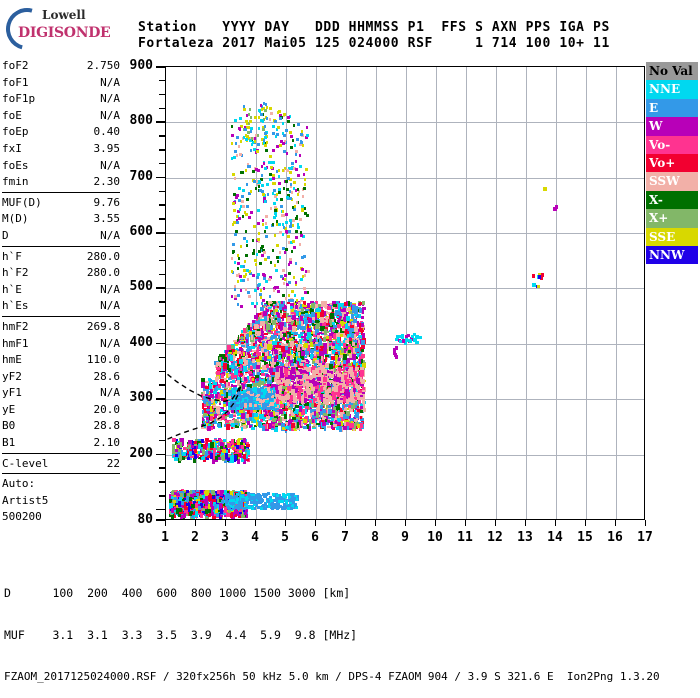 This screenshot has width=700, height=698. What do you see at coordinates (15, 65) in the screenshot?
I see `param-key: foF2` at bounding box center [15, 65].